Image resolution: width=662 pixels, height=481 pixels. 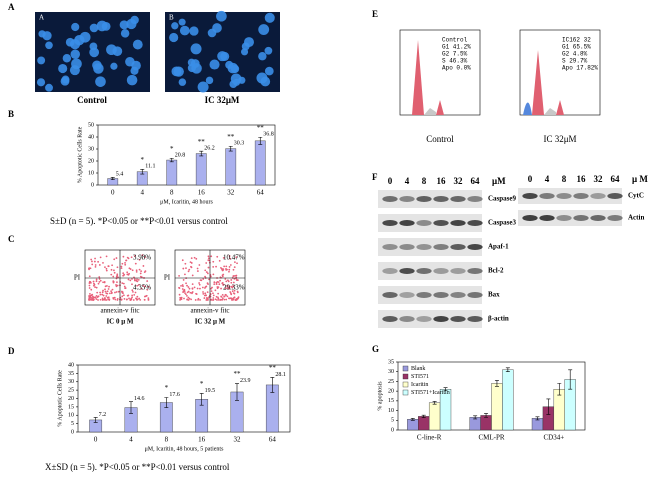 I want to click on legend-label: Icaritin, so click(x=419, y=385).